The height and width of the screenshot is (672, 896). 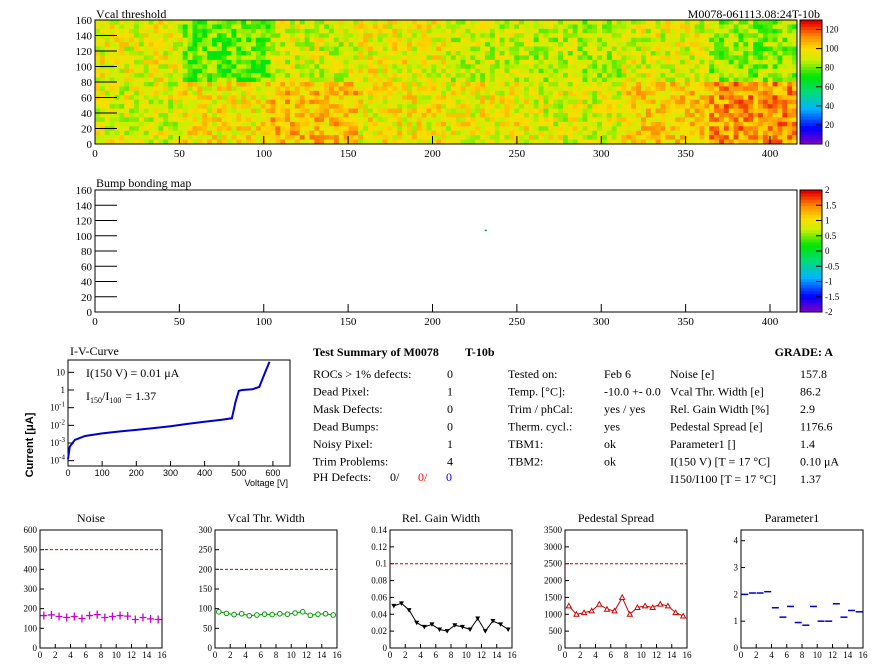 What do you see at coordinates (143, 183) in the screenshot?
I see `bump-title: Bump bonding map` at bounding box center [143, 183].